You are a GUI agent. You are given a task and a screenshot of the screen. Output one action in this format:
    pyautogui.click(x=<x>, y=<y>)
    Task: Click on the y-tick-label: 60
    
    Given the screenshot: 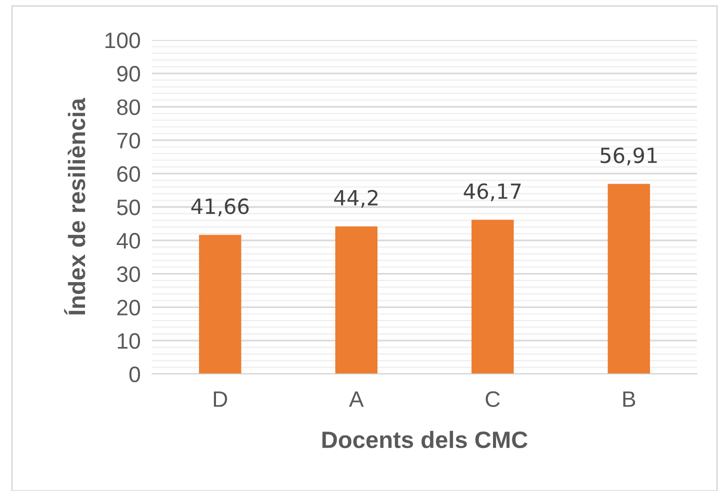 What is the action you would take?
    pyautogui.click(x=128, y=174)
    